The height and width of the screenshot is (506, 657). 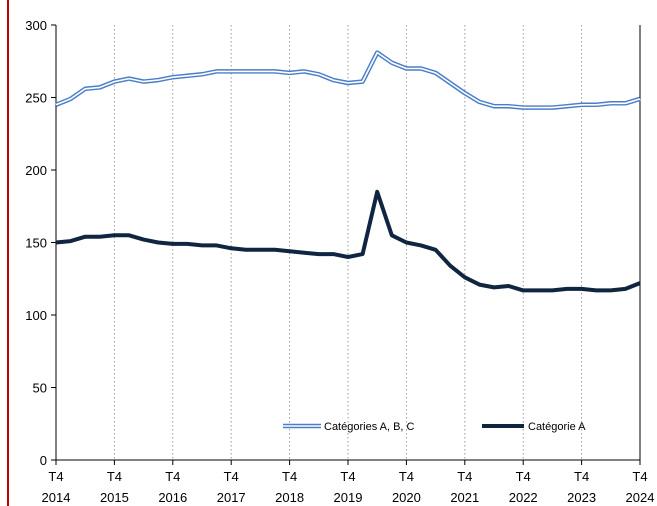 What do you see at coordinates (289, 497) in the screenshot?
I see `x-tick-year-label: 2018` at bounding box center [289, 497].